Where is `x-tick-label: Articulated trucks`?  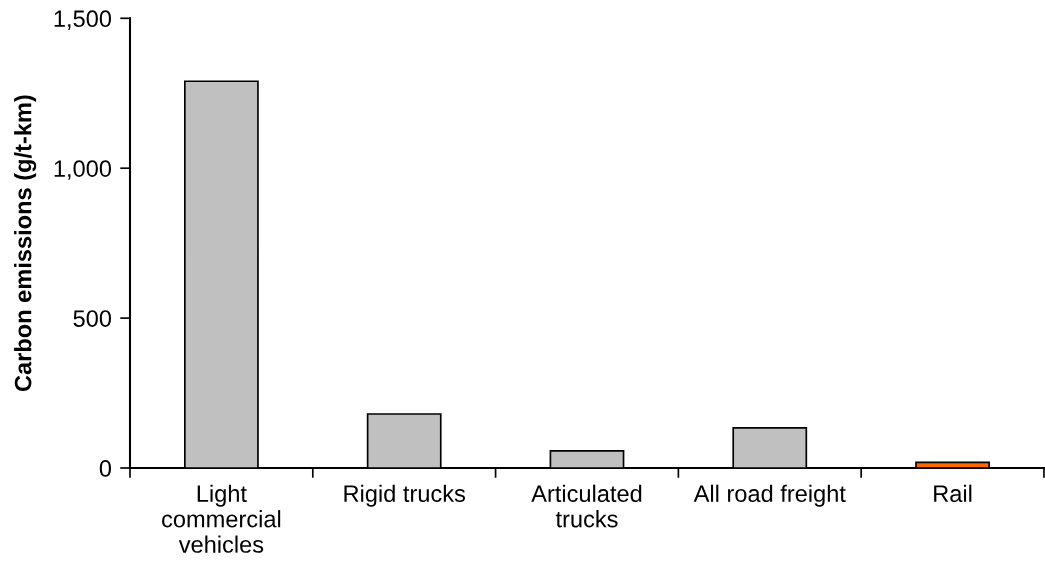 x-tick-label: Articulated trucks is located at coordinates (586, 506).